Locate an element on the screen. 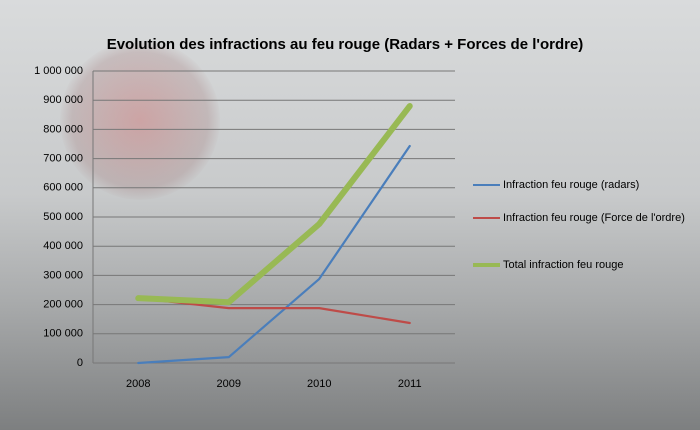  y-tick-label: 900 000 is located at coordinates (63, 100).